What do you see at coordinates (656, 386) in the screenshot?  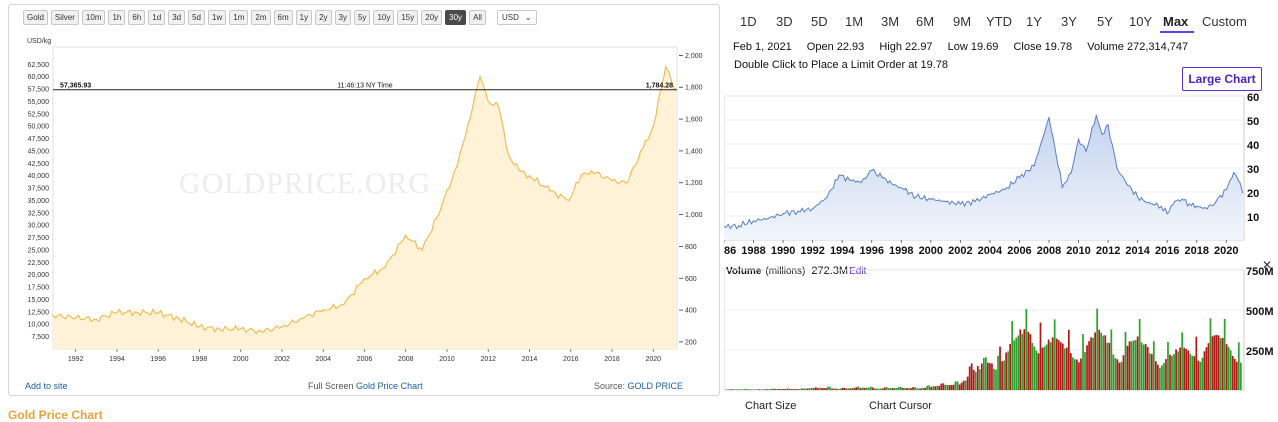 I see `source-link: GOLD PRICE` at bounding box center [656, 386].